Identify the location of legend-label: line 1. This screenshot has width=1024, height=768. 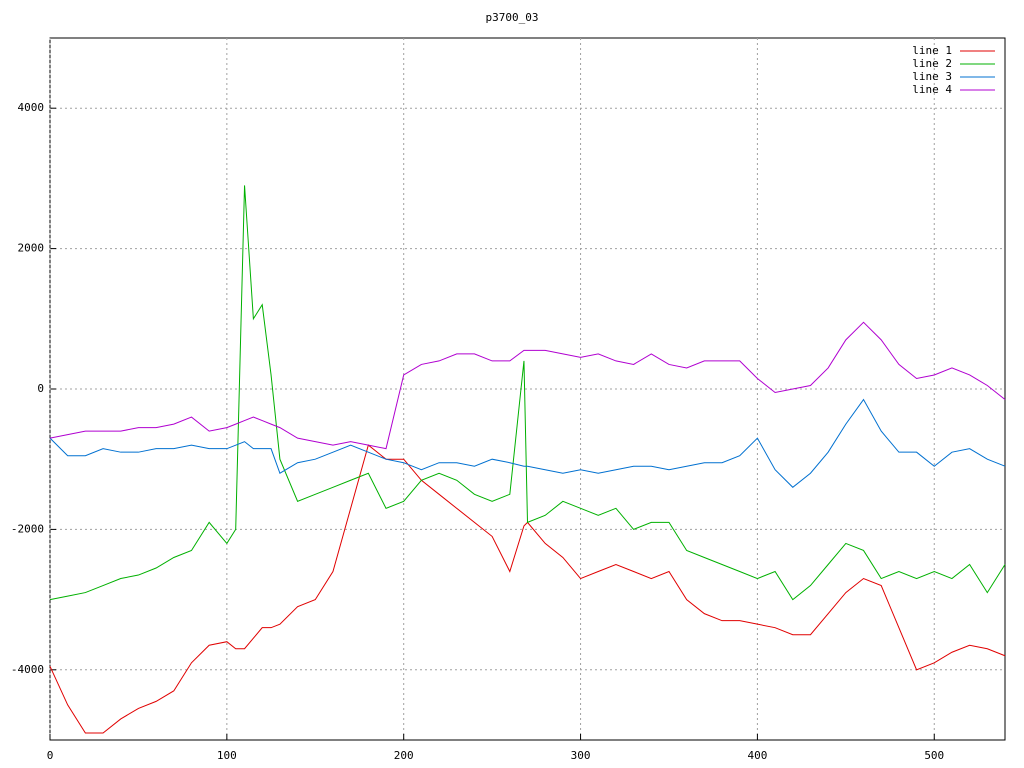
(932, 50).